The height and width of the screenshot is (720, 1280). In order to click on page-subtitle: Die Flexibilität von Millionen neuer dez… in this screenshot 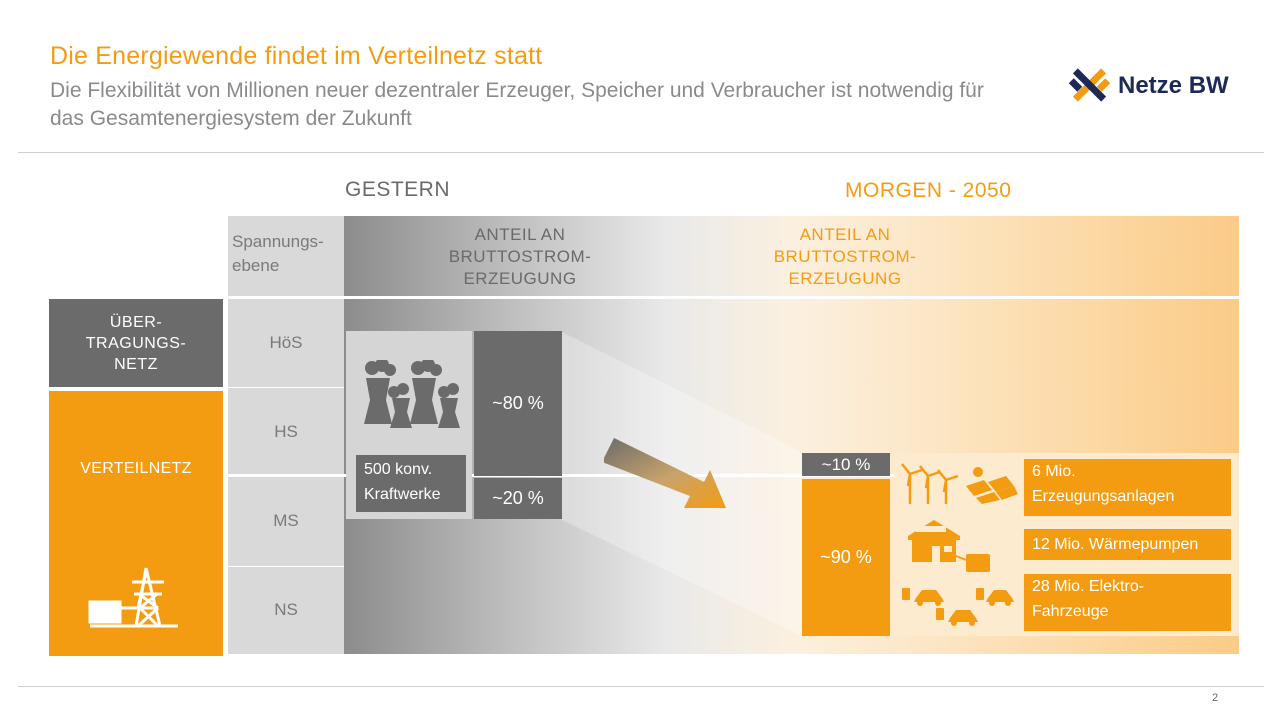, I will do `click(517, 104)`.